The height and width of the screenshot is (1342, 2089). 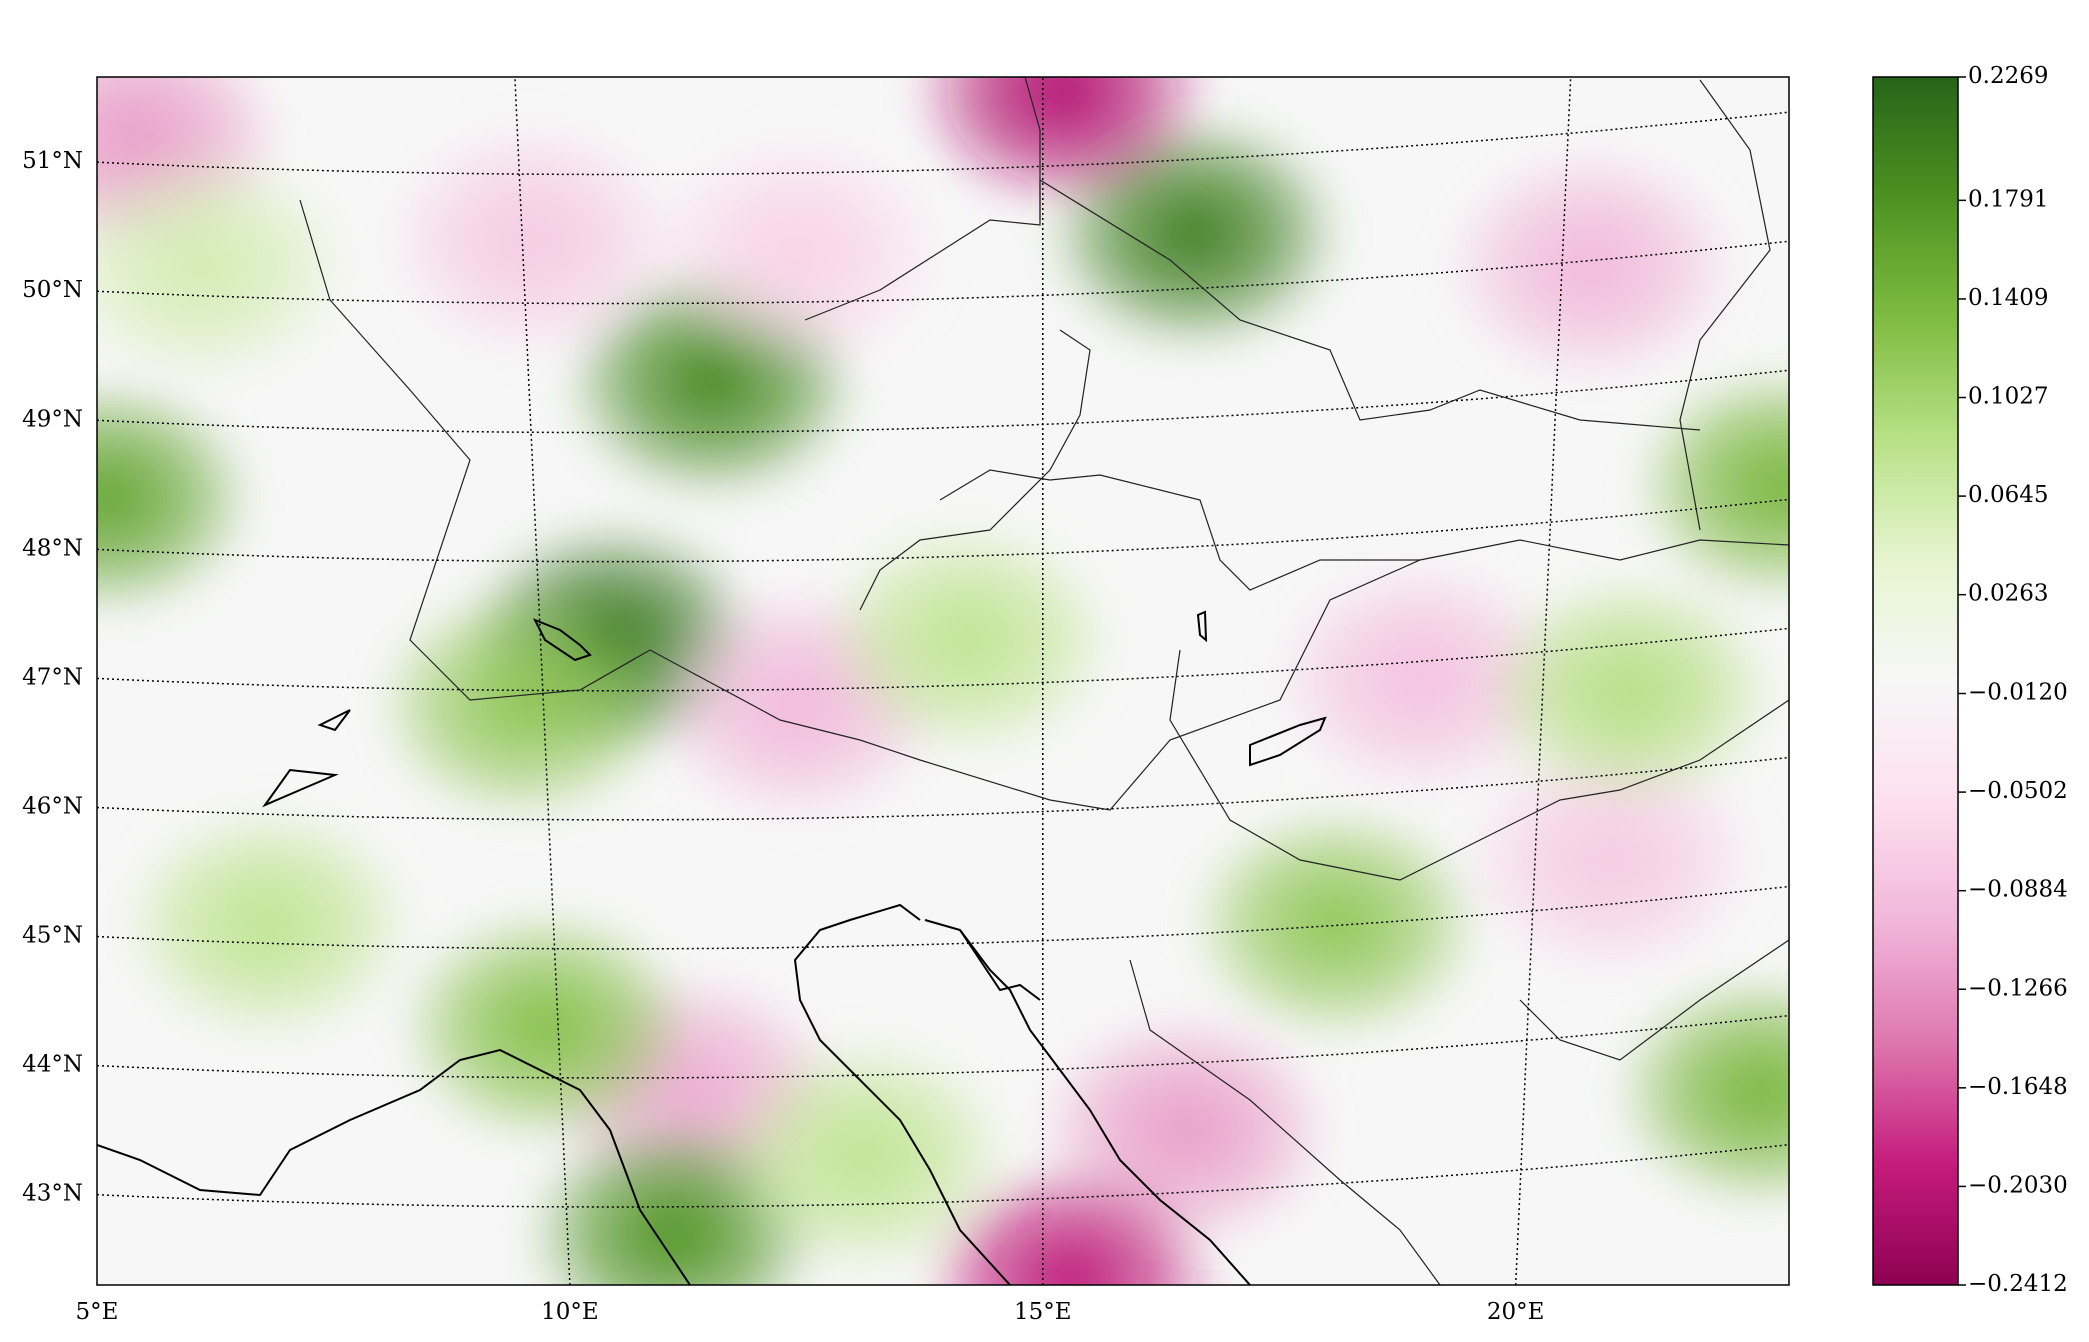 What do you see at coordinates (52, 677) in the screenshot?
I see `lat-label: 47°N` at bounding box center [52, 677].